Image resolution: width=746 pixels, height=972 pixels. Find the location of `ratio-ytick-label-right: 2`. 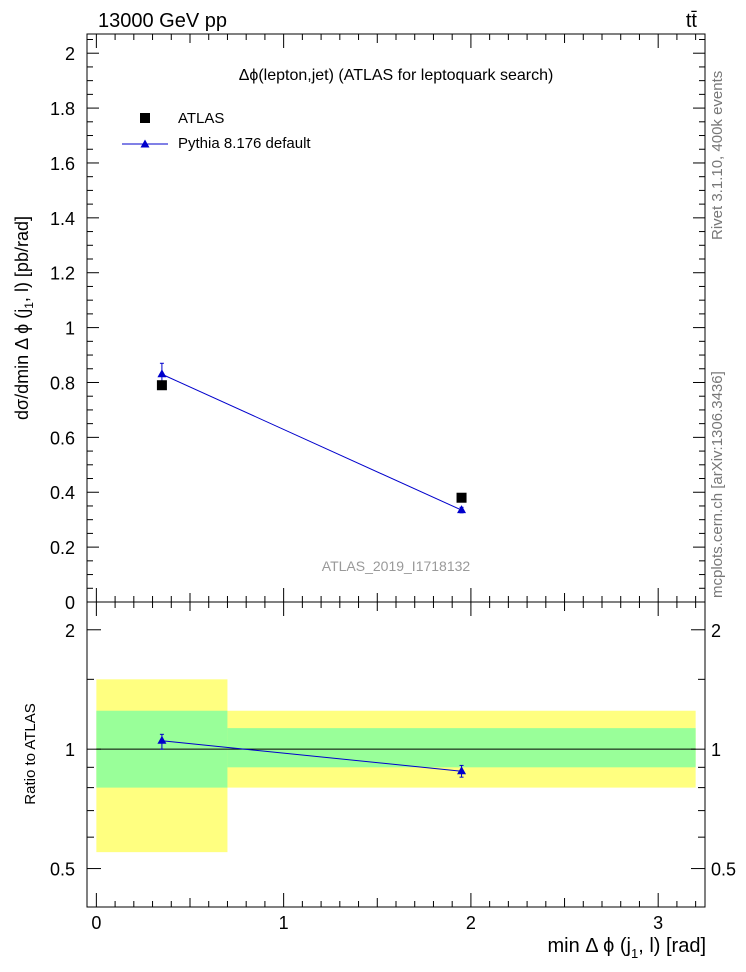

ratio-ytick-label-right: 2 is located at coordinates (716, 631).